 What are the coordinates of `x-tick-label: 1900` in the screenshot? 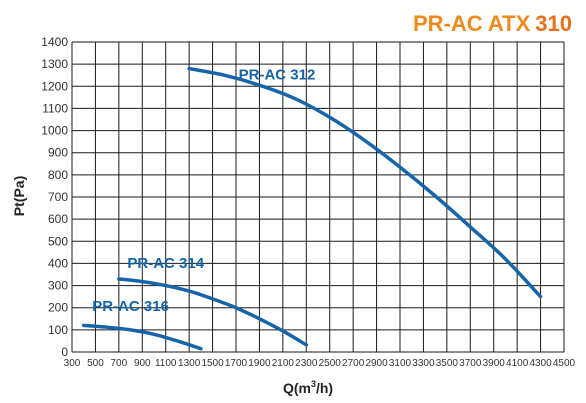 It's located at (259, 363).